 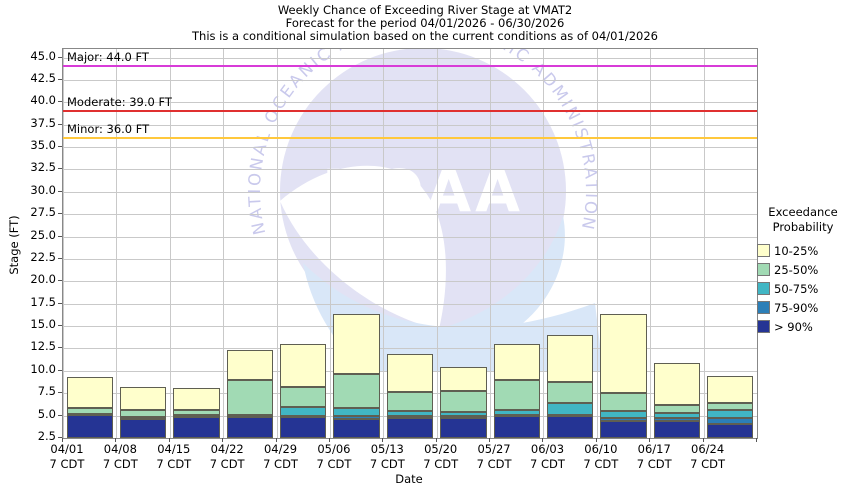 What do you see at coordinates (334, 457) in the screenshot?
I see `x-tick-label: 05/06 7 CDT` at bounding box center [334, 457].